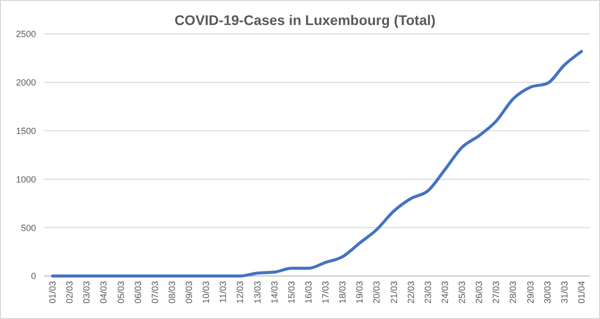  Describe the element at coordinates (564, 292) in the screenshot. I see `x-tick-label: 31/03` at that location.